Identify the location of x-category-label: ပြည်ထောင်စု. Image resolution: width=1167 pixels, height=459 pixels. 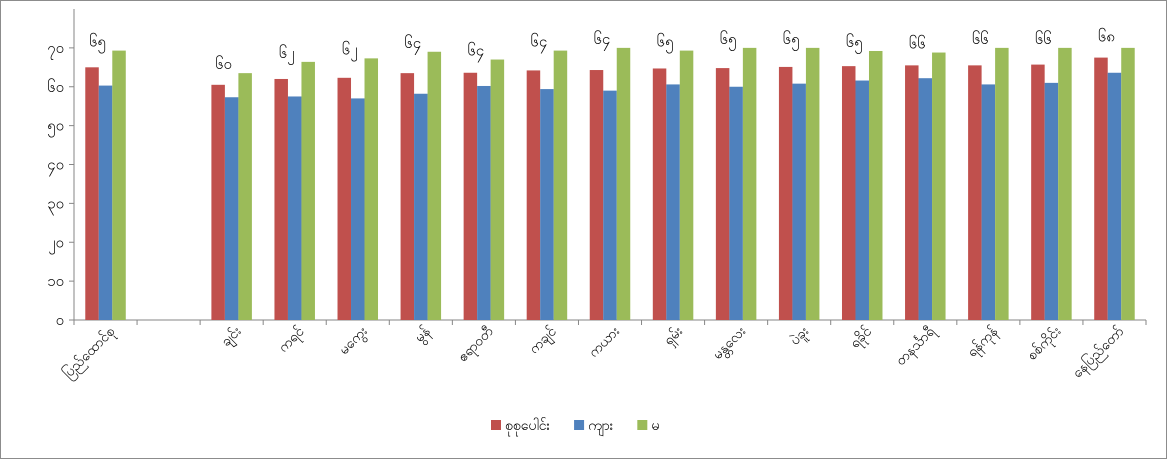
(89, 353).